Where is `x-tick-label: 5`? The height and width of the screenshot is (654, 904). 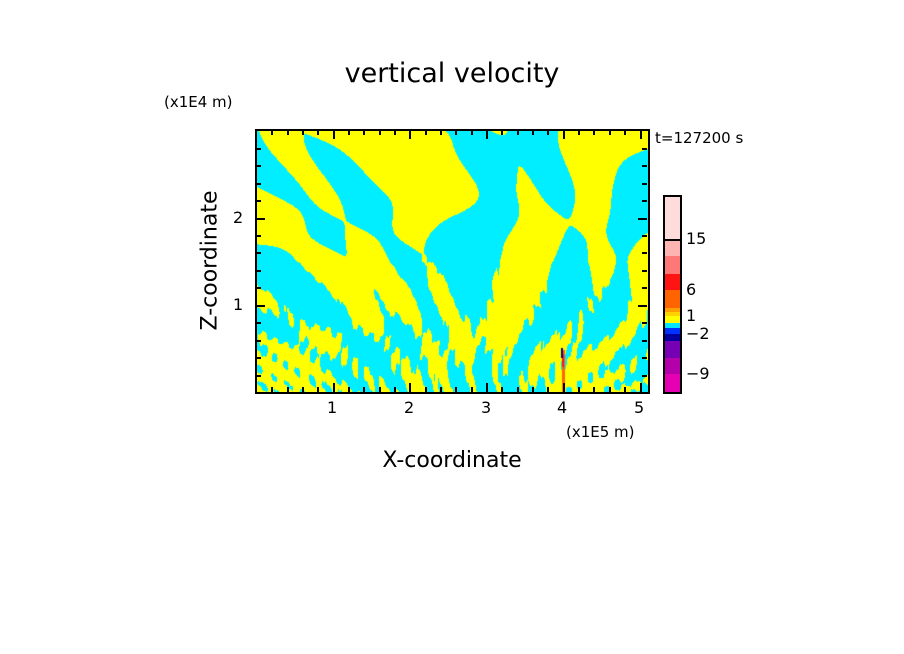
x-tick-label: 5 is located at coordinates (639, 407).